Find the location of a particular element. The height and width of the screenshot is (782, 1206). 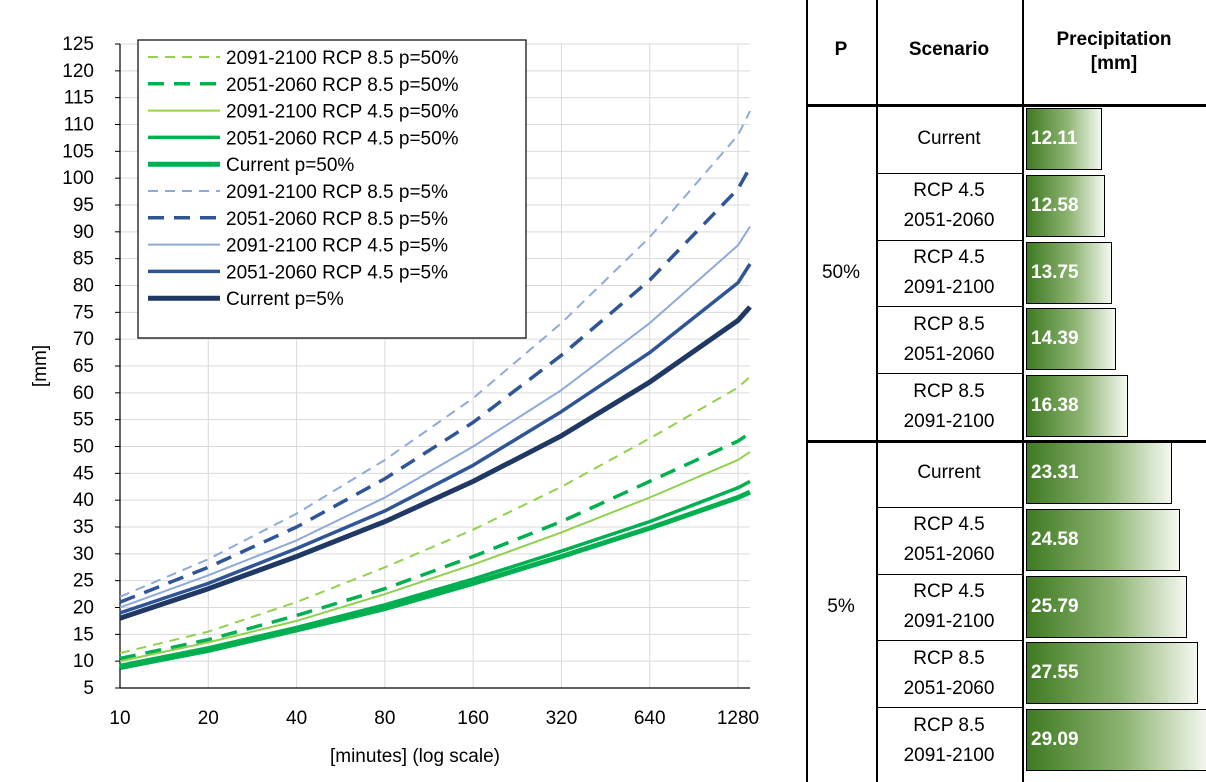

precip-bar: 12.11 is located at coordinates (1064, 139).